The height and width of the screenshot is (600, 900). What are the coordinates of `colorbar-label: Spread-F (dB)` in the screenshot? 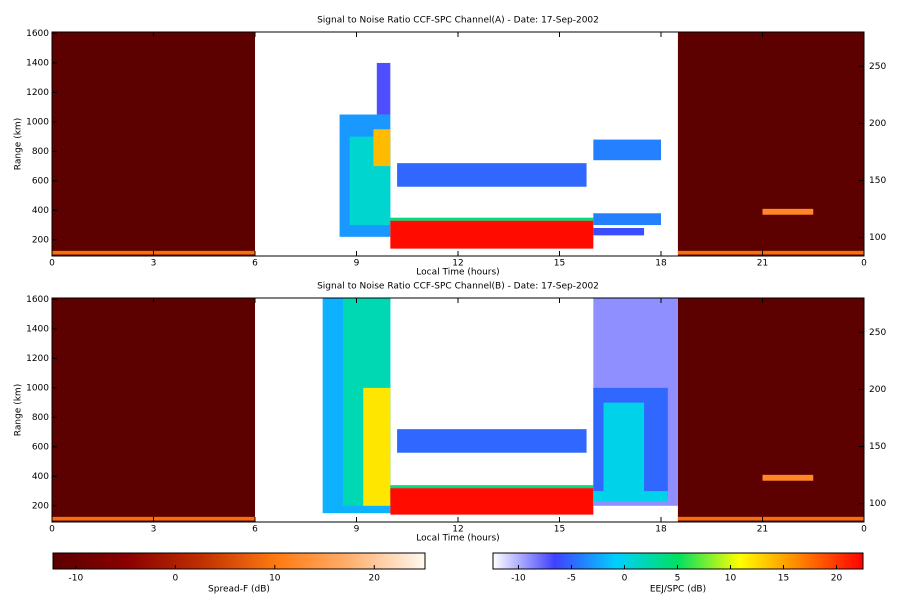 It's located at (239, 590).